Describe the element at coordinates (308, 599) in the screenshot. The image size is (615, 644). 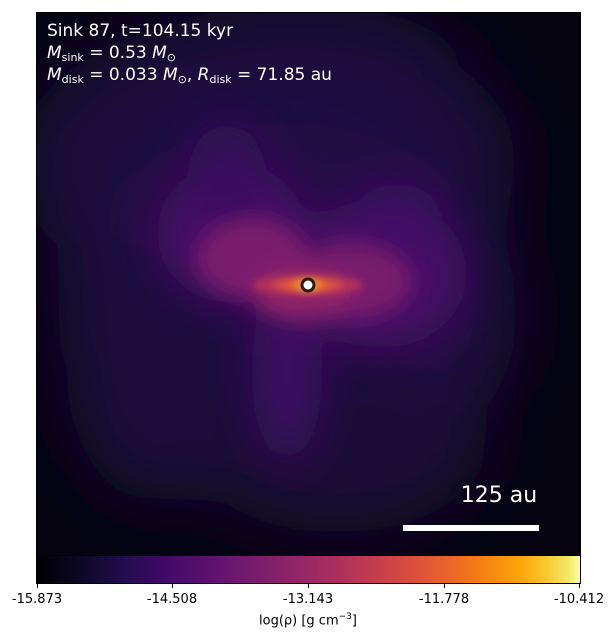
I see `colorbar-tick-label: -13.143` at that location.